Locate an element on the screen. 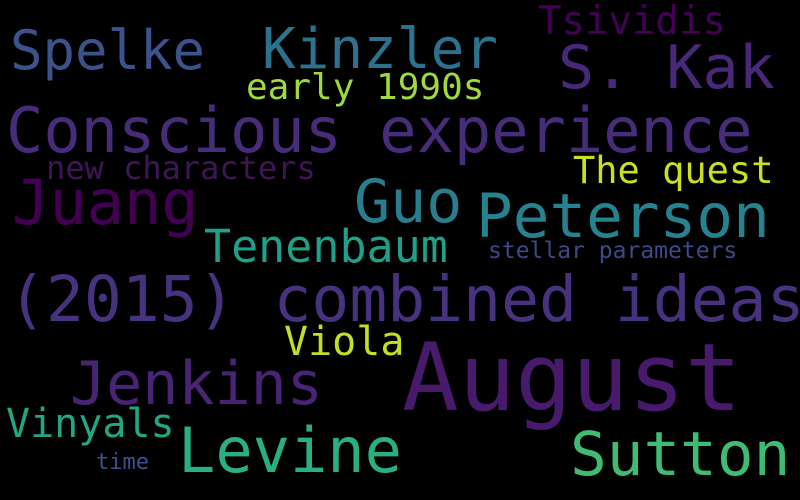 The width and height of the screenshot is (800, 500). word-juang: Juang is located at coordinates (105, 202).